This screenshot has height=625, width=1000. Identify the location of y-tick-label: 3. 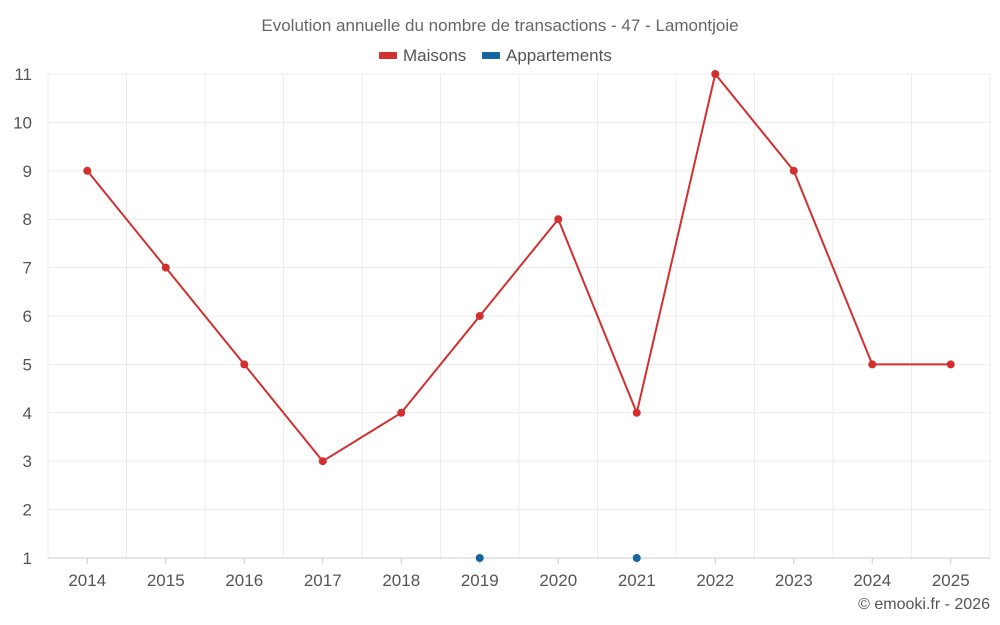
(27, 461).